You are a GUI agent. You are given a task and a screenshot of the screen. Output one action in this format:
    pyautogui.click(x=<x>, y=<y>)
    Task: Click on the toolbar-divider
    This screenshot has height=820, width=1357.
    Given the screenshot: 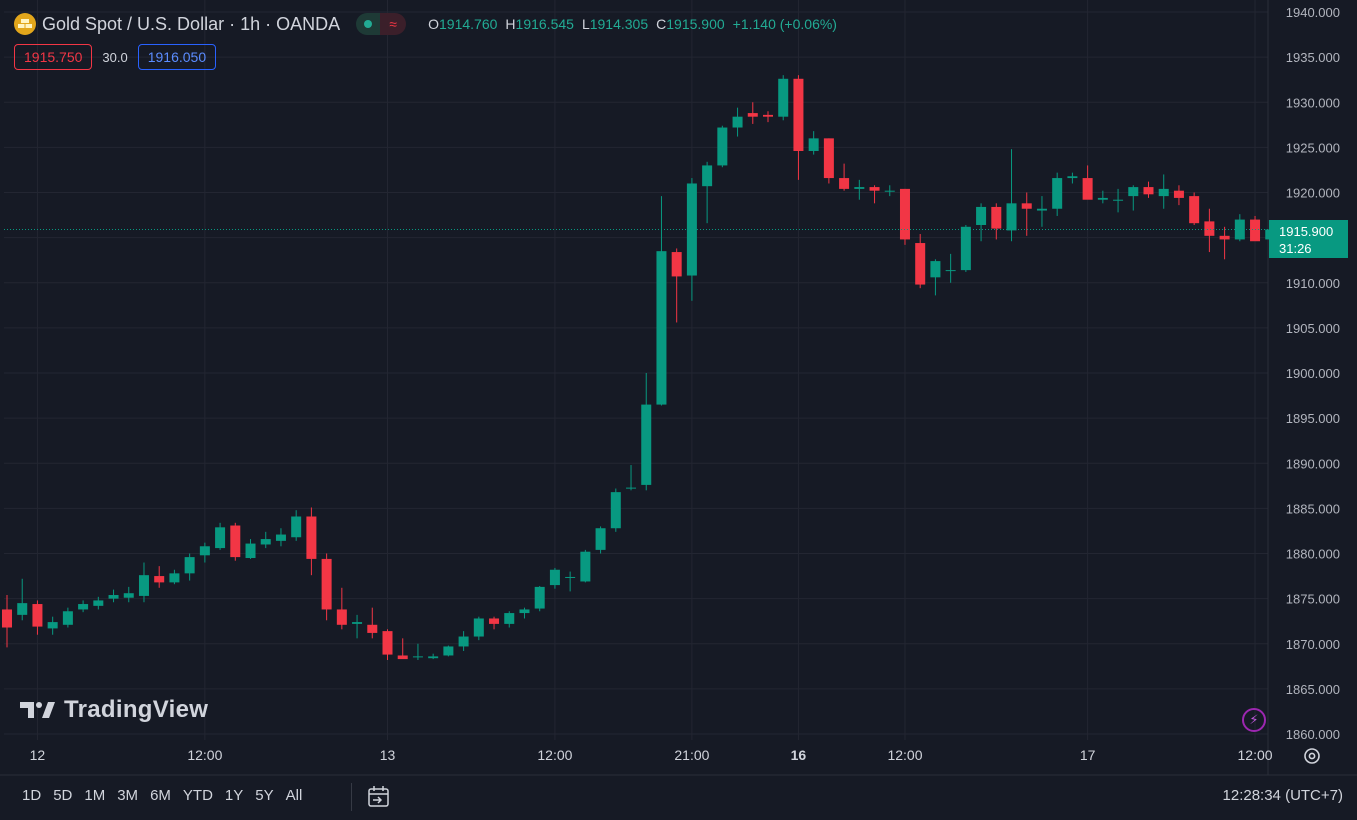 What is the action you would take?
    pyautogui.click(x=351, y=797)
    